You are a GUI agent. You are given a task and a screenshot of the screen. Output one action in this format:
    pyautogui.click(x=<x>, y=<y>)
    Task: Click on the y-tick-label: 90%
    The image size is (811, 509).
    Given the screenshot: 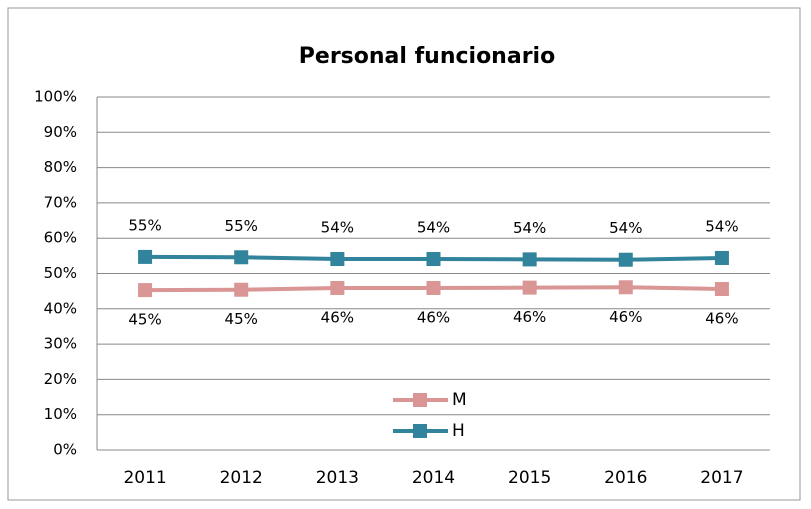 What is the action you would take?
    pyautogui.click(x=60, y=132)
    